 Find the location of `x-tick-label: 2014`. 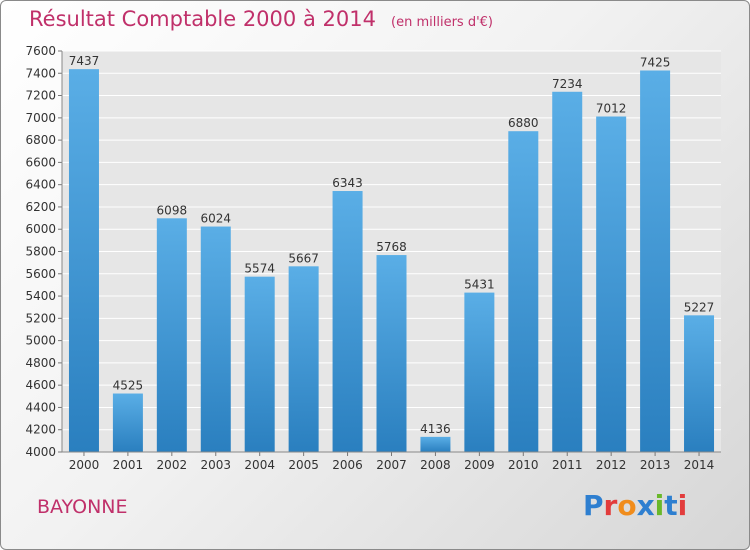

x-tick-label: 2014 is located at coordinates (699, 465).